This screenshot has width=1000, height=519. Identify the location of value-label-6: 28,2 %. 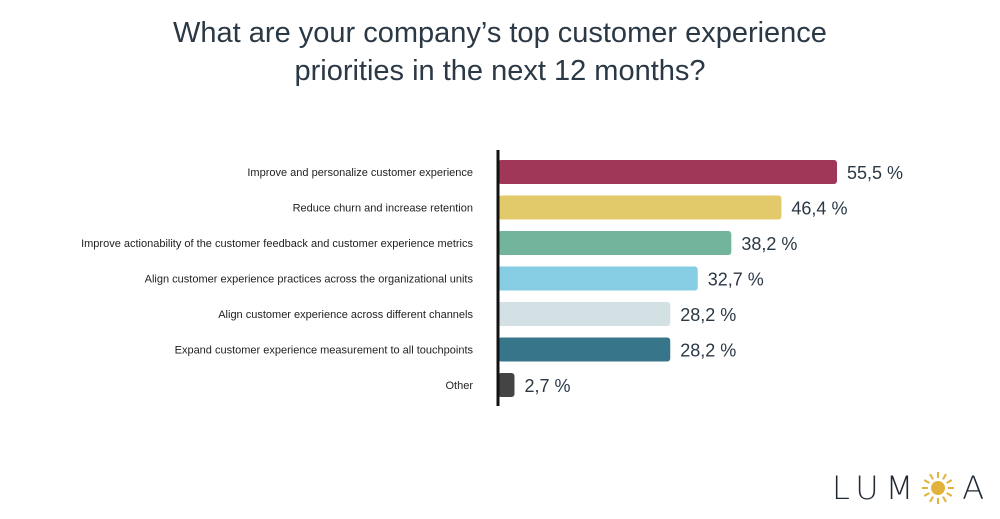
(708, 351).